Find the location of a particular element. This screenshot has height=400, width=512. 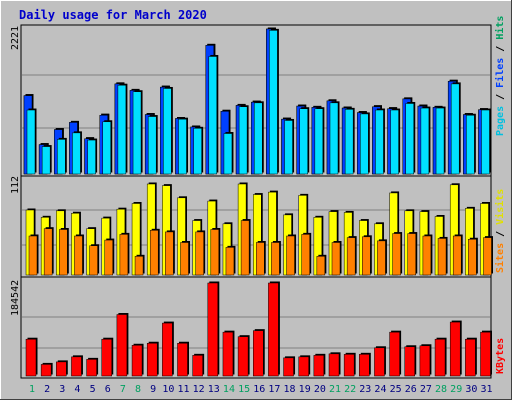

legend-hits: Hits is located at coordinates (500, 28).